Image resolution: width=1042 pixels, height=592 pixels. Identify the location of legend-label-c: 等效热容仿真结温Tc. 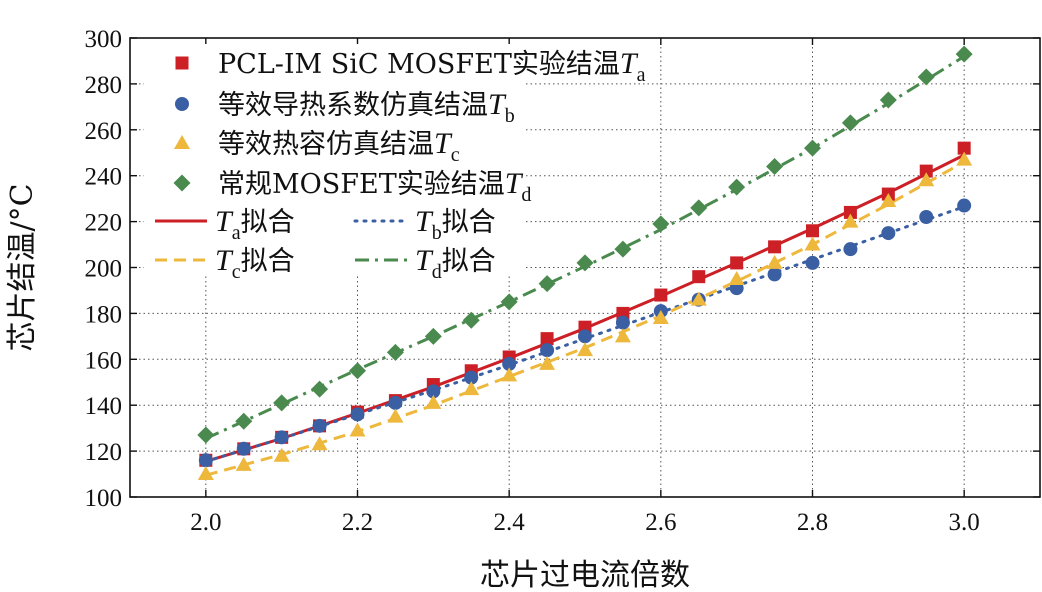
(339, 146).